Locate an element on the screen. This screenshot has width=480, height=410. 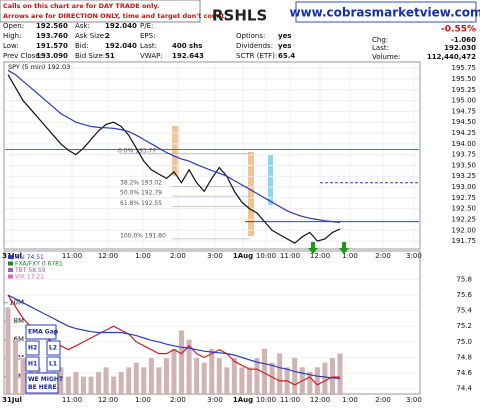
legend: TBT 58.59 is located at coordinates (30, 270).